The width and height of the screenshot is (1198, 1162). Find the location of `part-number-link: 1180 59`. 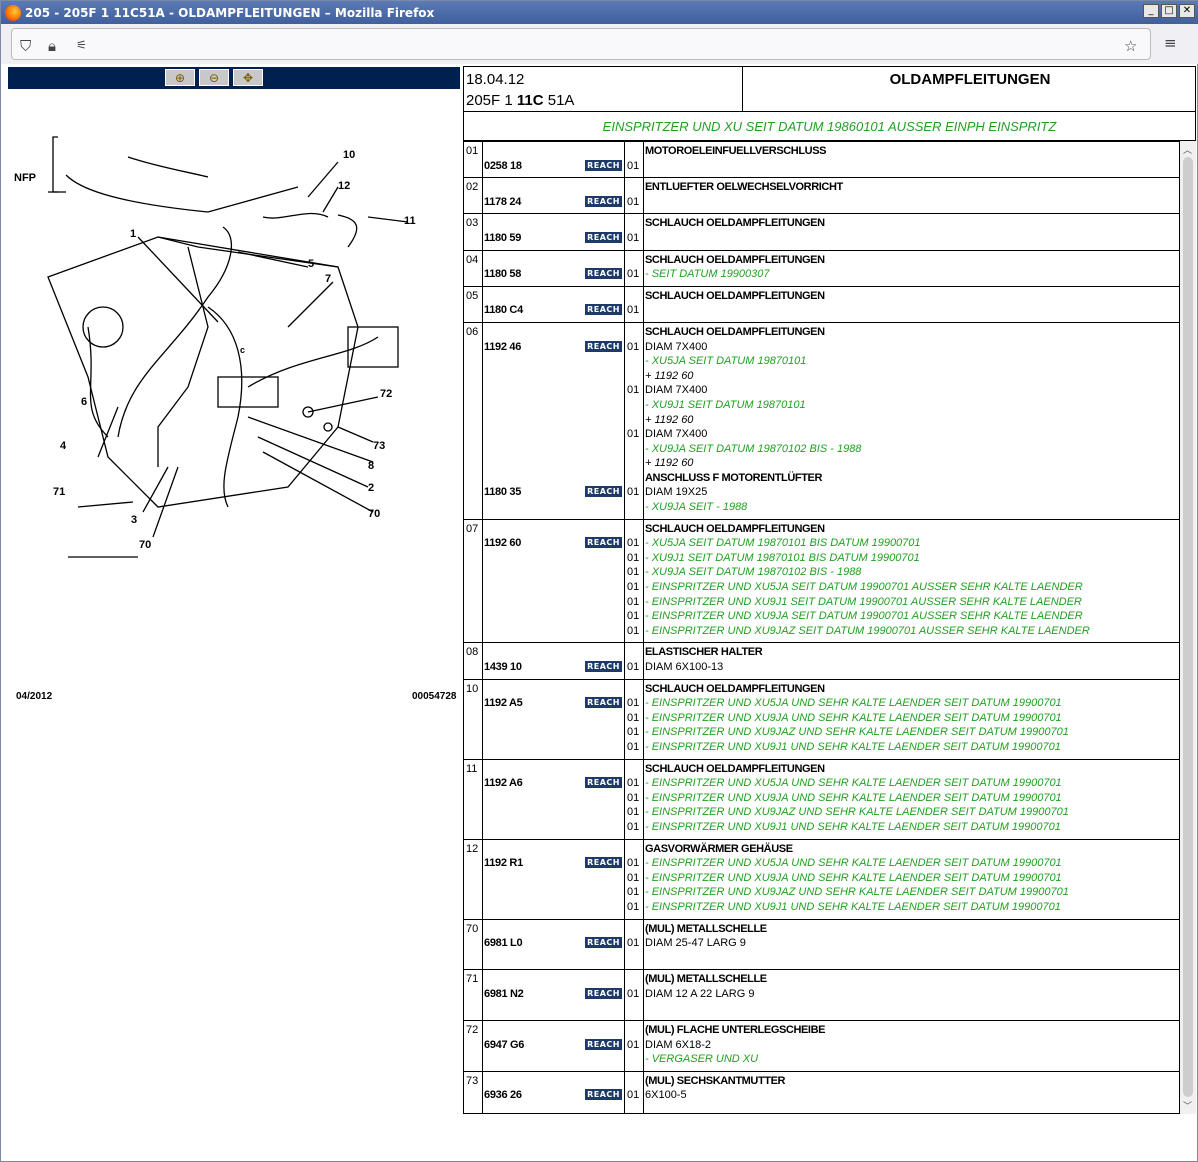

part-number-link: 1180 59 is located at coordinates (503, 237).